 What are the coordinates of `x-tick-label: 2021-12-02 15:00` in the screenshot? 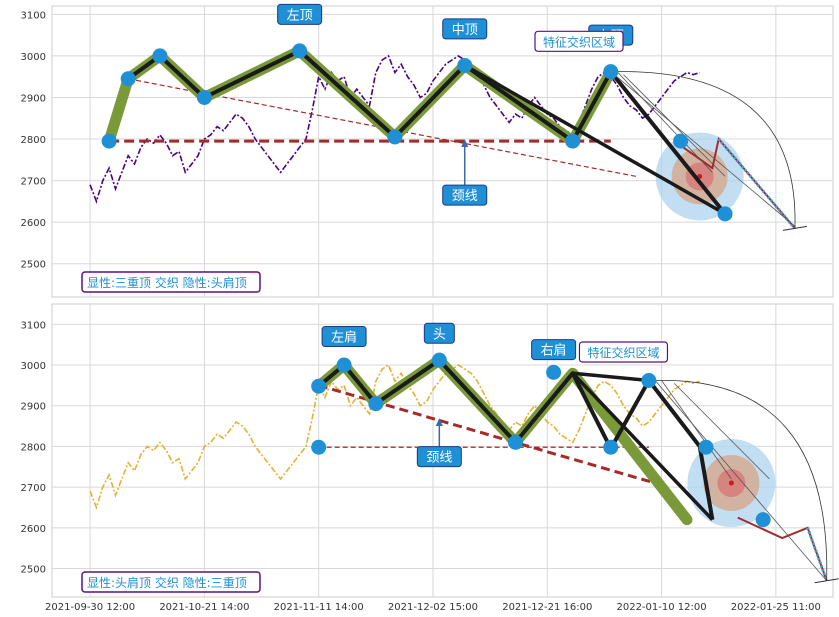 It's located at (433, 607).